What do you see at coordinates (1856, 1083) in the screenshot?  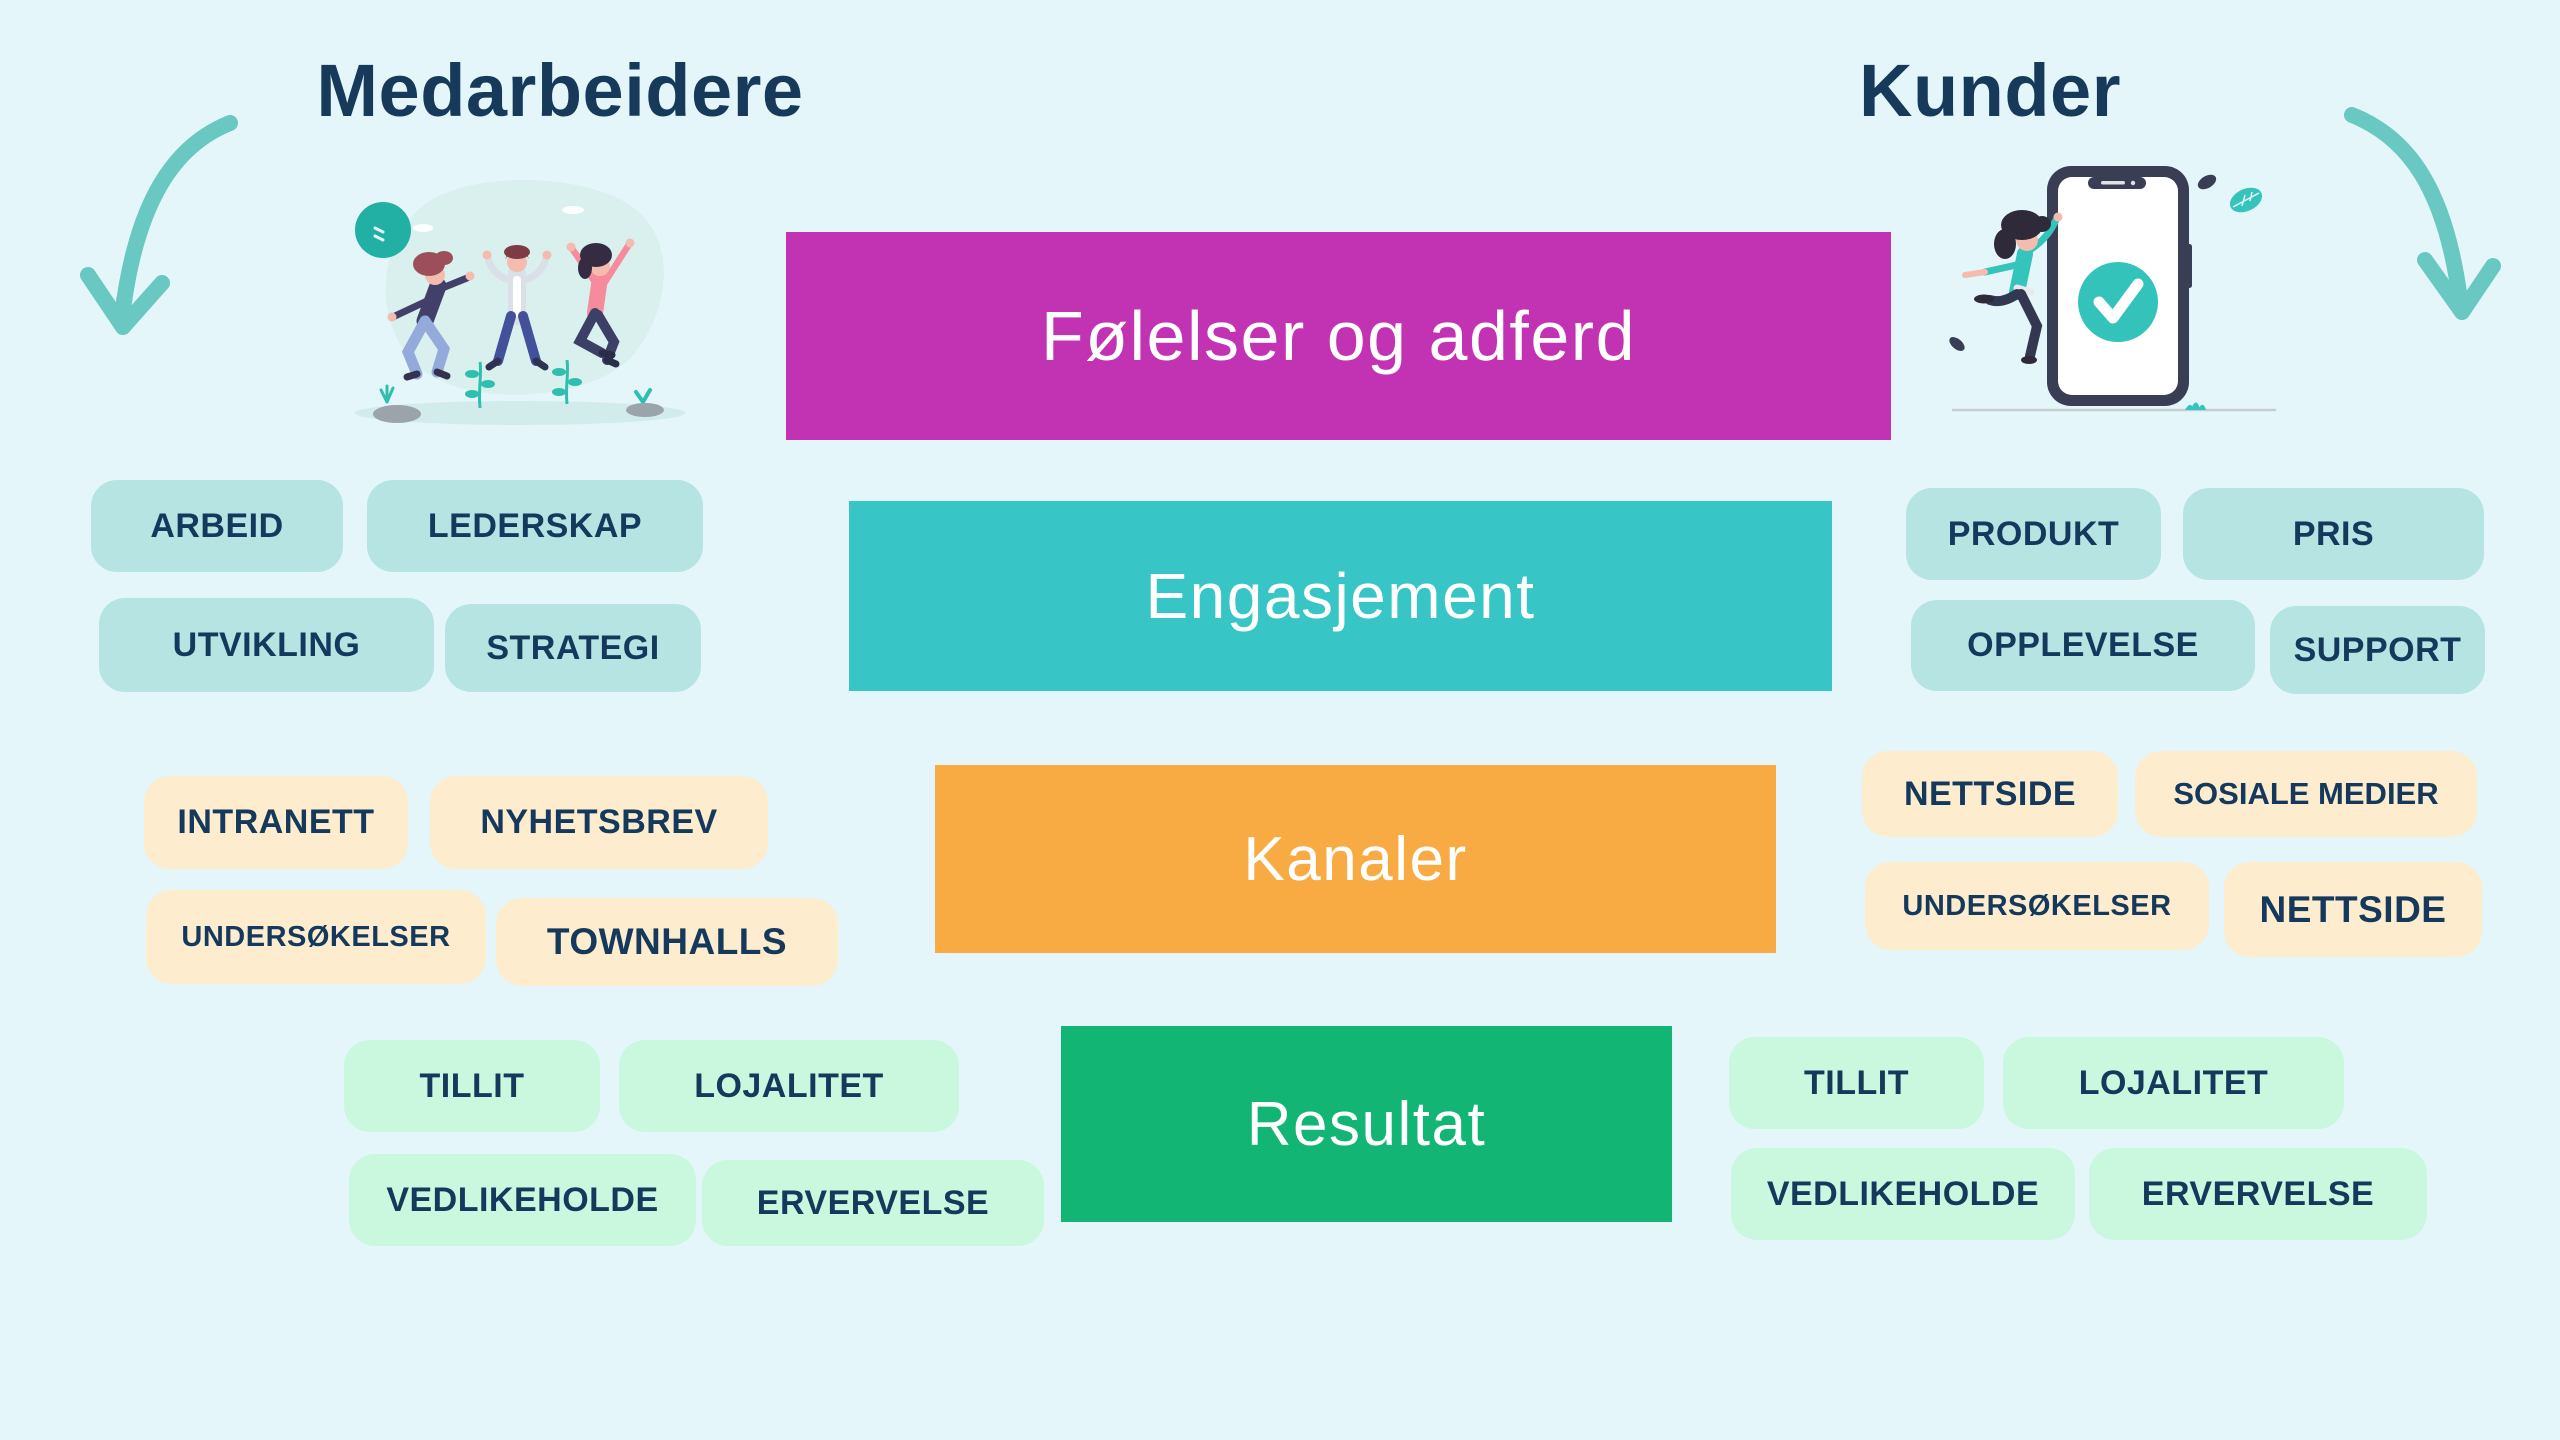 I see `tag-tillit-customer: TILLIT` at bounding box center [1856, 1083].